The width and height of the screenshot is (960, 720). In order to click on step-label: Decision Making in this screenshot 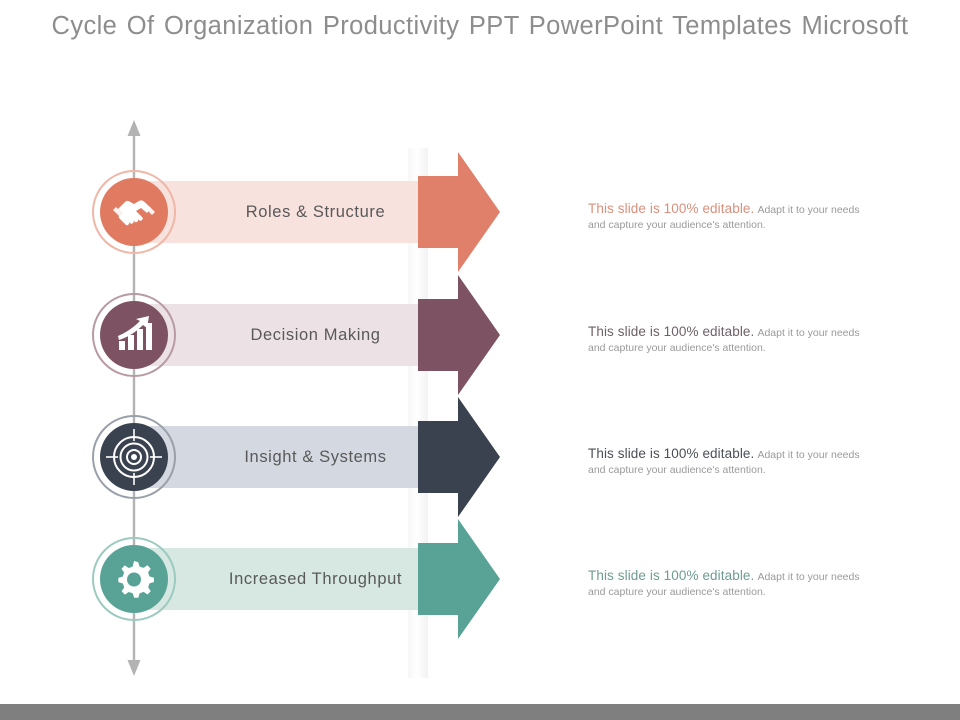, I will do `click(315, 335)`.